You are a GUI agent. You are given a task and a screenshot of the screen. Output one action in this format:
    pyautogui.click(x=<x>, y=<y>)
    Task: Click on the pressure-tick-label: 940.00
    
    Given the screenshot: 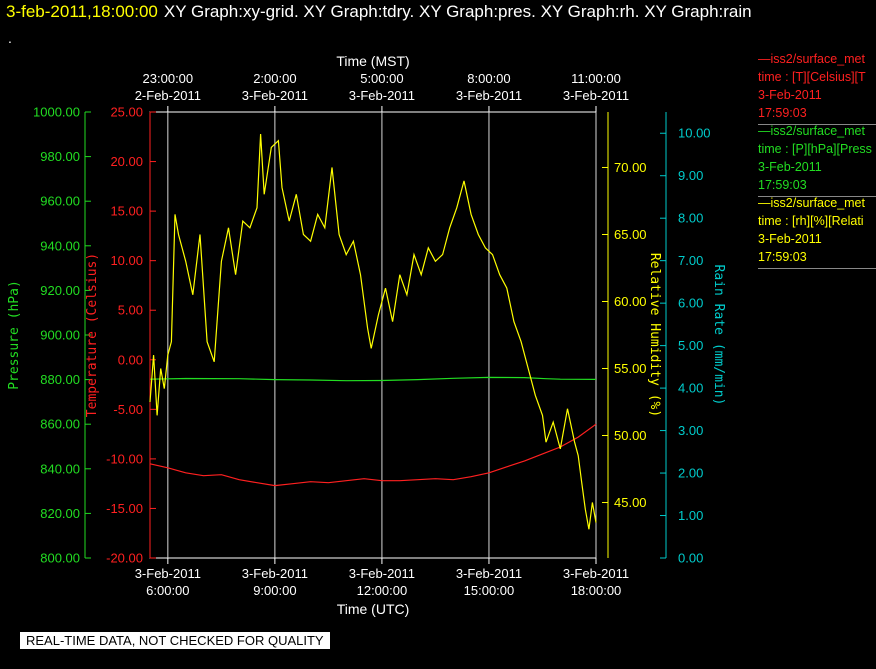 What is the action you would take?
    pyautogui.click(x=60, y=245)
    